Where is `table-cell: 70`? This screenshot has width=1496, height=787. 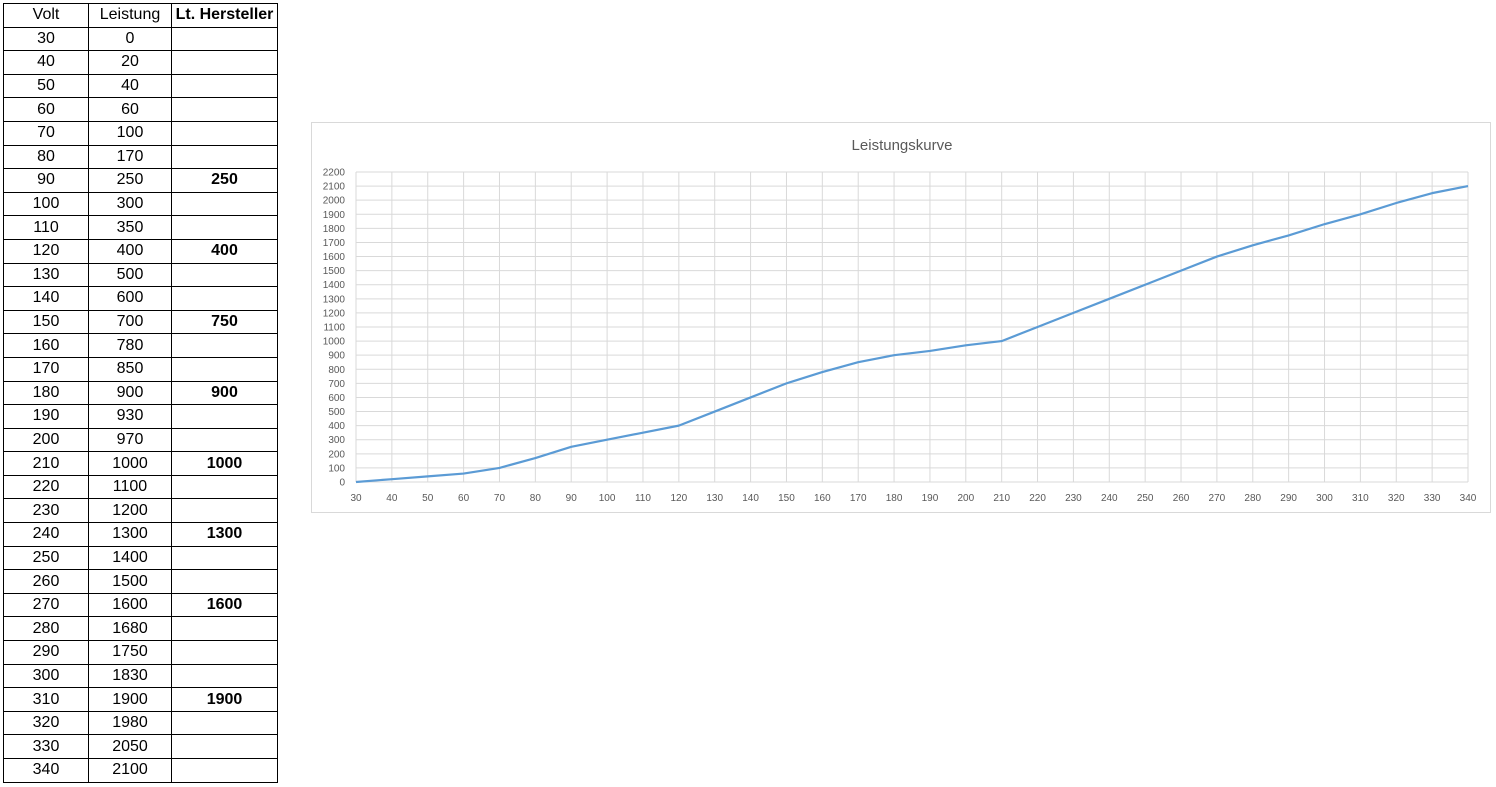 table-cell: 70 is located at coordinates (46, 133).